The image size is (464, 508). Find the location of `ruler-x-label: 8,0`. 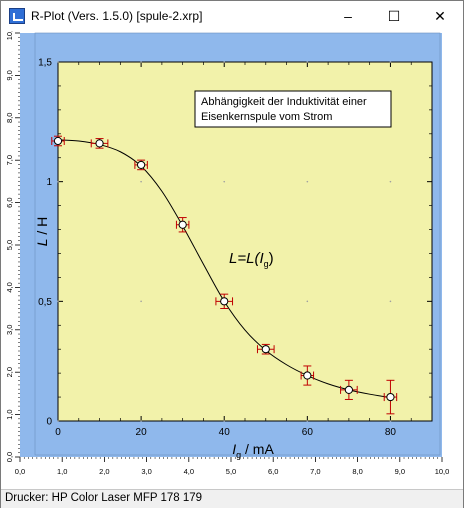

ruler-x-label: 8,0 is located at coordinates (357, 471).